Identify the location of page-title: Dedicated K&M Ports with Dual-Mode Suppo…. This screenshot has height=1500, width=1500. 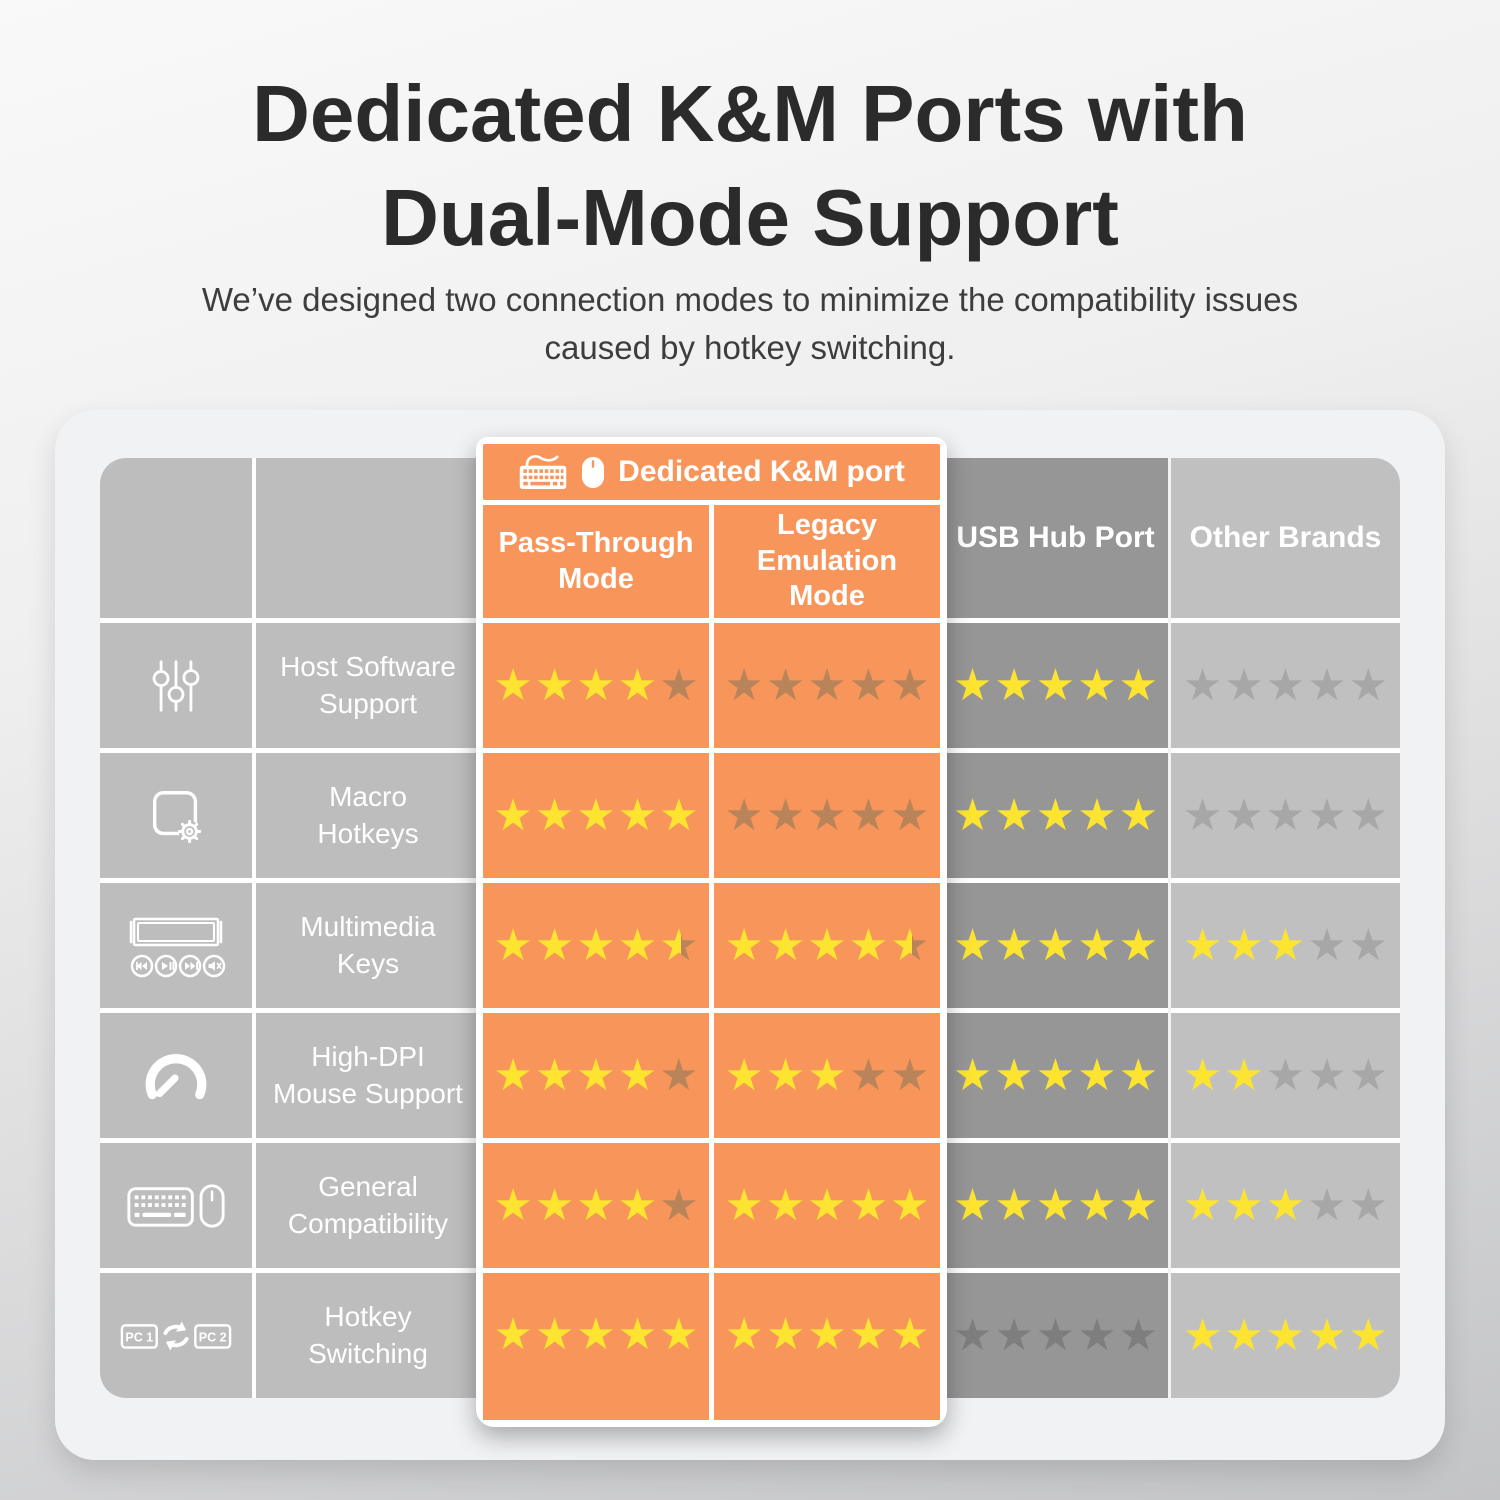
(750, 166).